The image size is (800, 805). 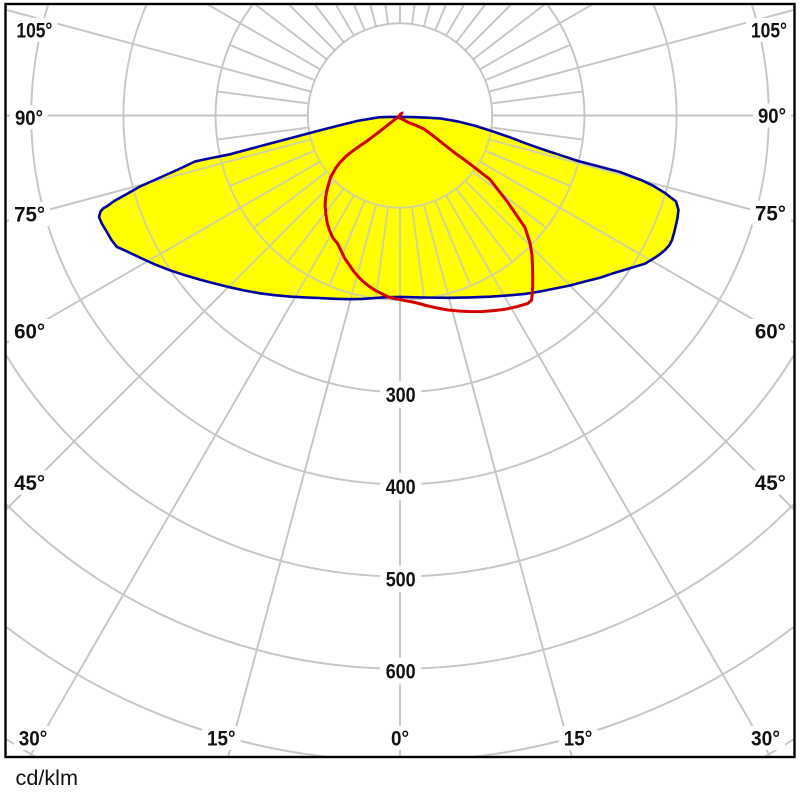 I want to click on svg-text: 300, so click(x=401, y=395).